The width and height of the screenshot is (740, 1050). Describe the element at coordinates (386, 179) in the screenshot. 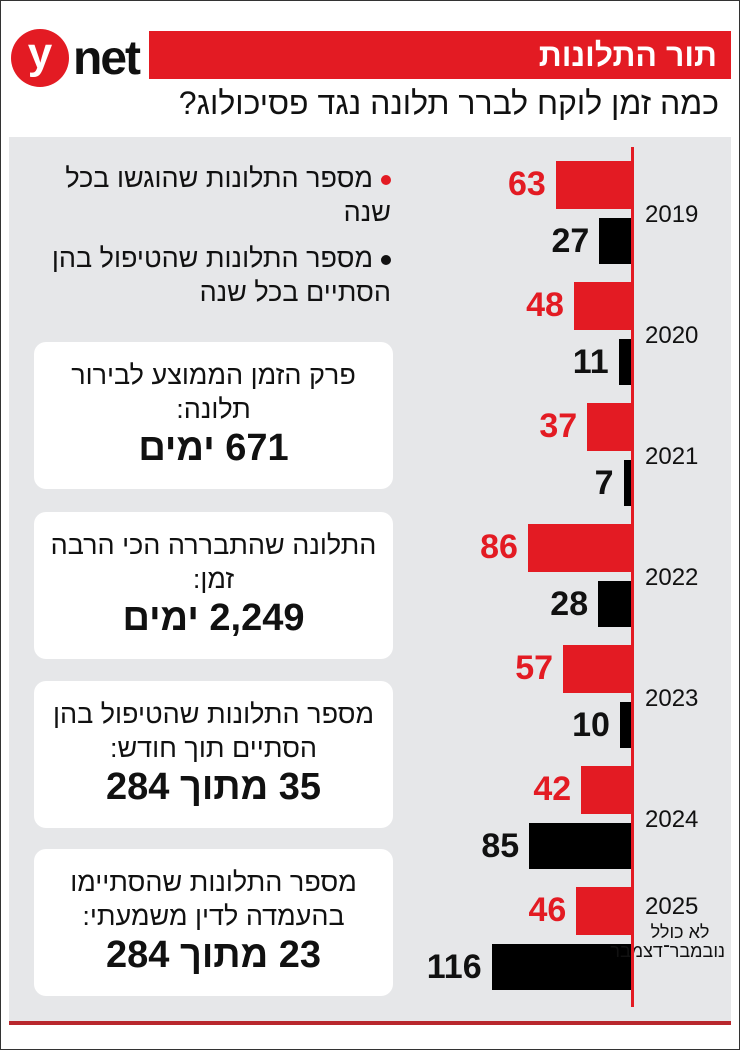

I see `red-dot-icon` at that location.